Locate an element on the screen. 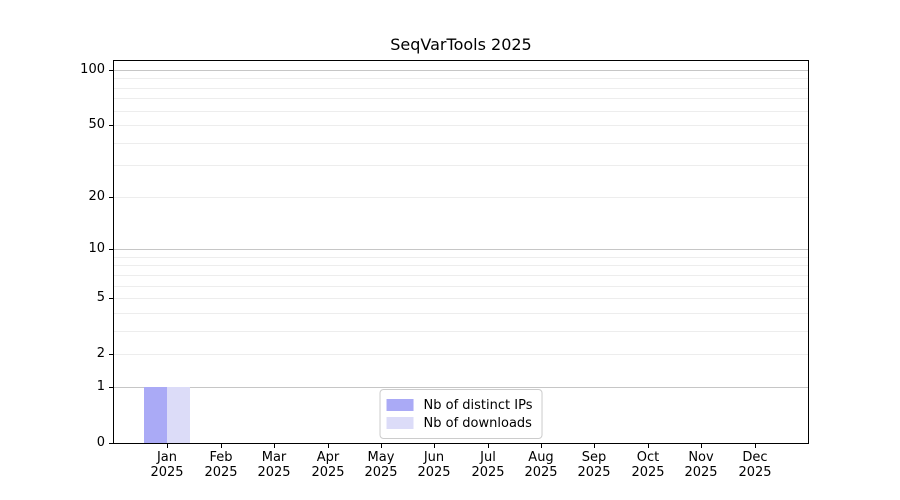 The width and height of the screenshot is (900, 500). chart-title: SeqVarTools 2025 is located at coordinates (461, 44).